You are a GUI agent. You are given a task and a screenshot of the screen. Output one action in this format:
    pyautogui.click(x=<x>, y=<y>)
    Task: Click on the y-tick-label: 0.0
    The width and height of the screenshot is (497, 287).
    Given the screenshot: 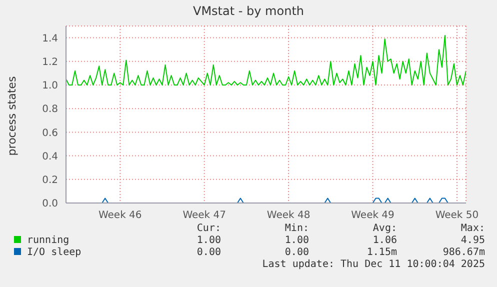 What is the action you would take?
    pyautogui.click(x=50, y=204)
    